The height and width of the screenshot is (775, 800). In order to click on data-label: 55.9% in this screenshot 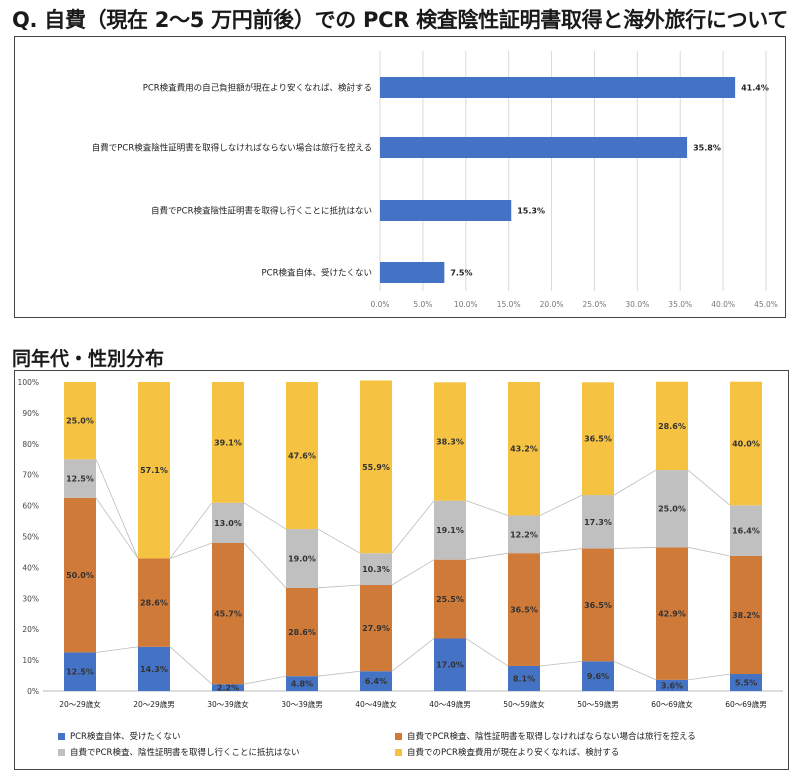, I will do `click(376, 467)`.